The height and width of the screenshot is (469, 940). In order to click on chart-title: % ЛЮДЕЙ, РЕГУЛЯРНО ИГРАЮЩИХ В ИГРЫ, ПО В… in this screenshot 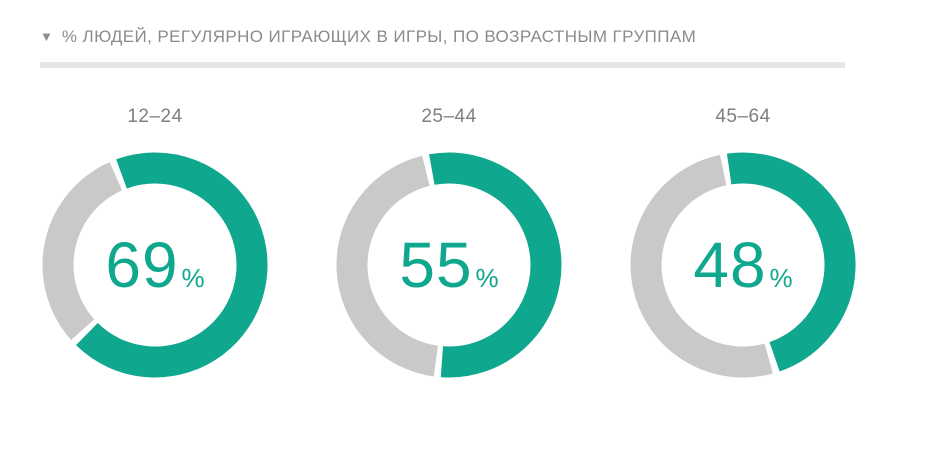, I will do `click(379, 36)`.